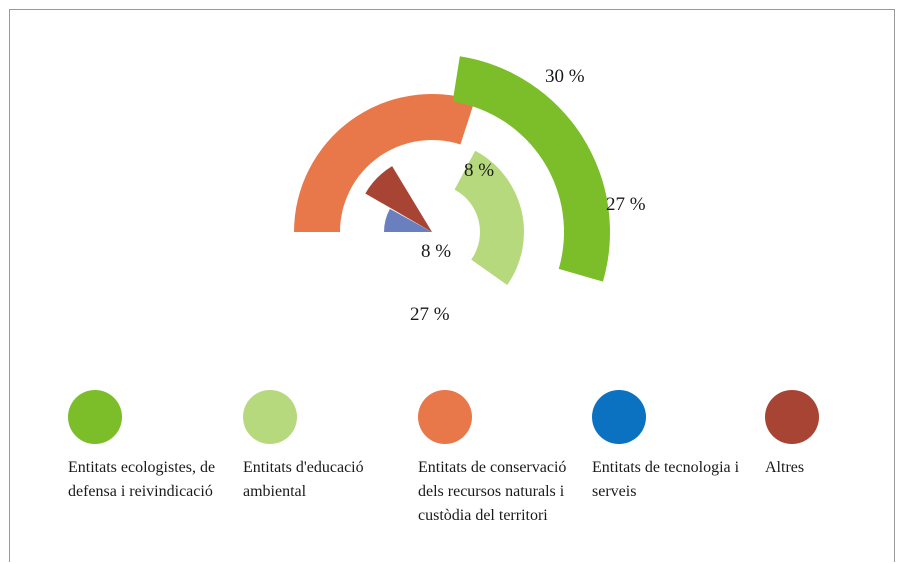  What do you see at coordinates (666, 479) in the screenshot?
I see `legend-label: Entitats de tecnologia i serveis` at bounding box center [666, 479].